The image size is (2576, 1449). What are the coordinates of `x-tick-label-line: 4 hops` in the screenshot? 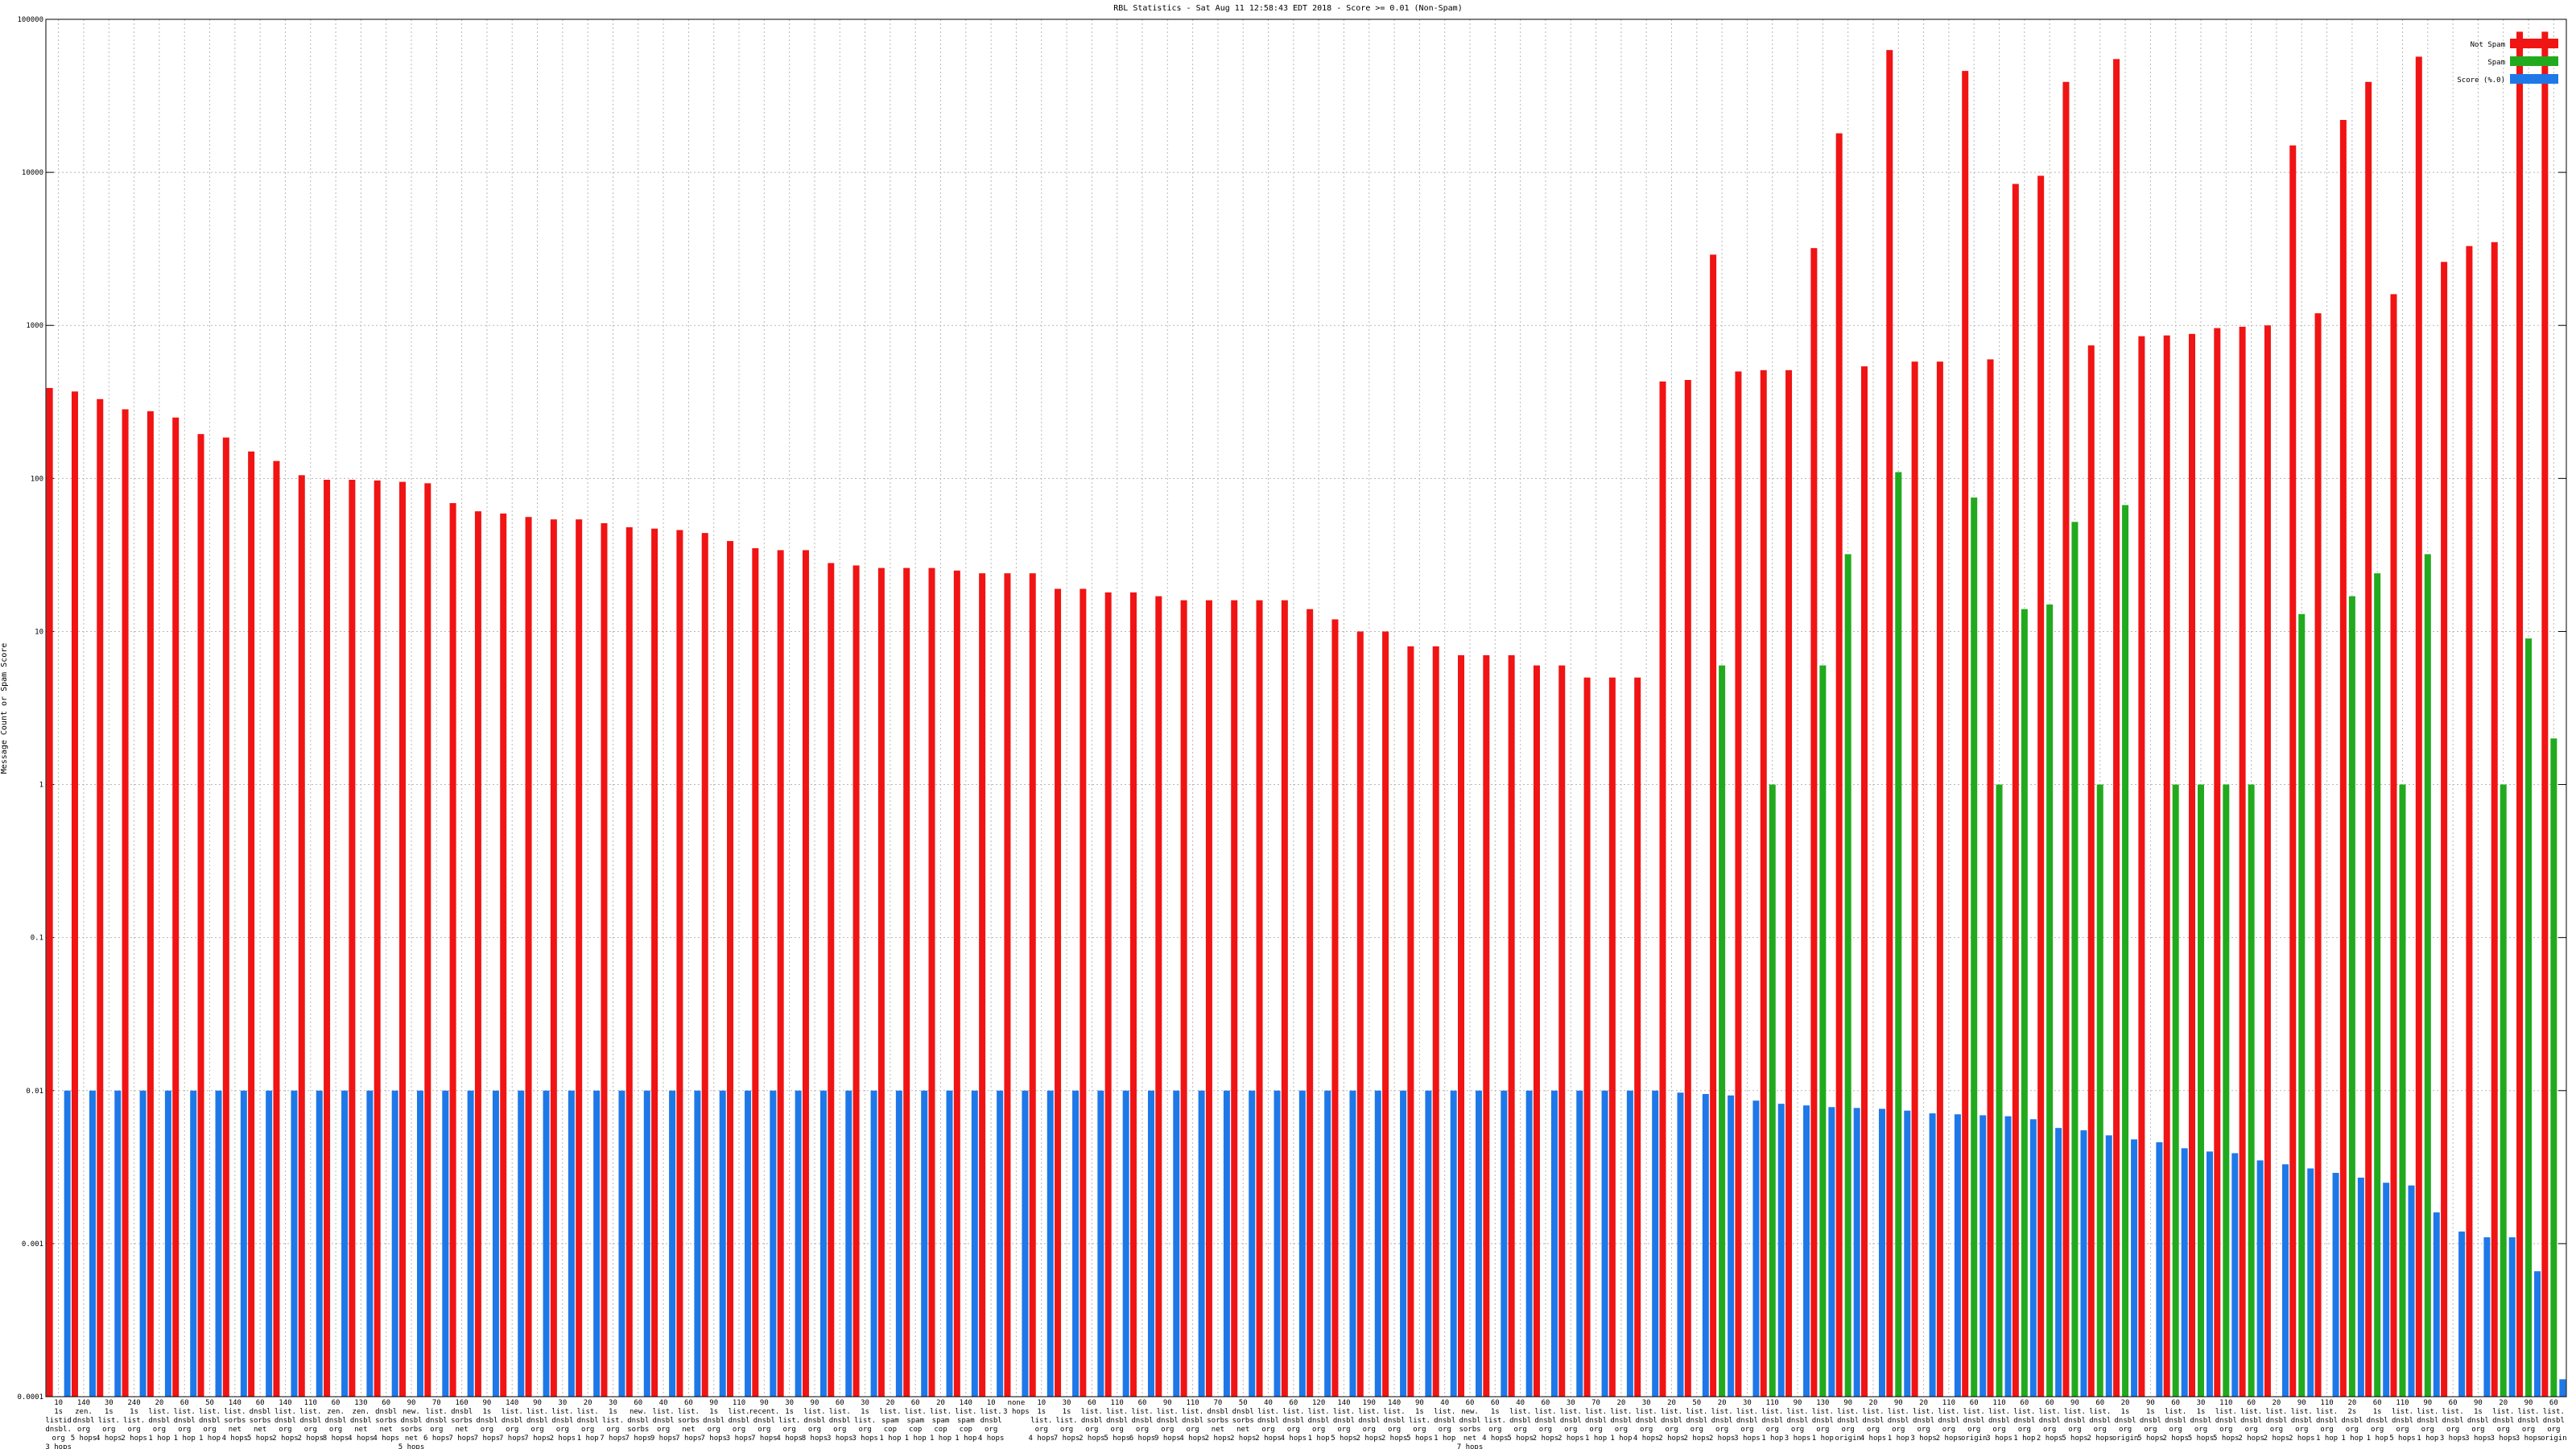 It's located at (361, 1439).